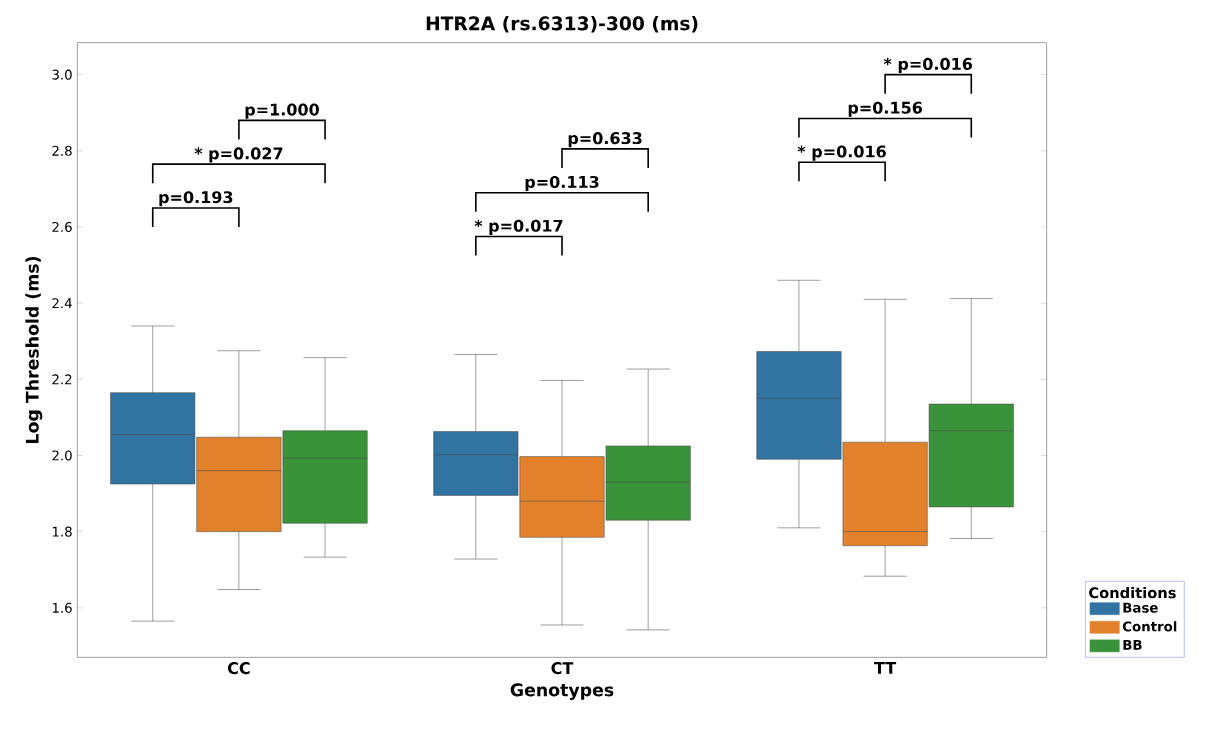 This screenshot has width=1216, height=731. Describe the element at coordinates (62, 303) in the screenshot. I see `y-tick-label: 2.4` at that location.